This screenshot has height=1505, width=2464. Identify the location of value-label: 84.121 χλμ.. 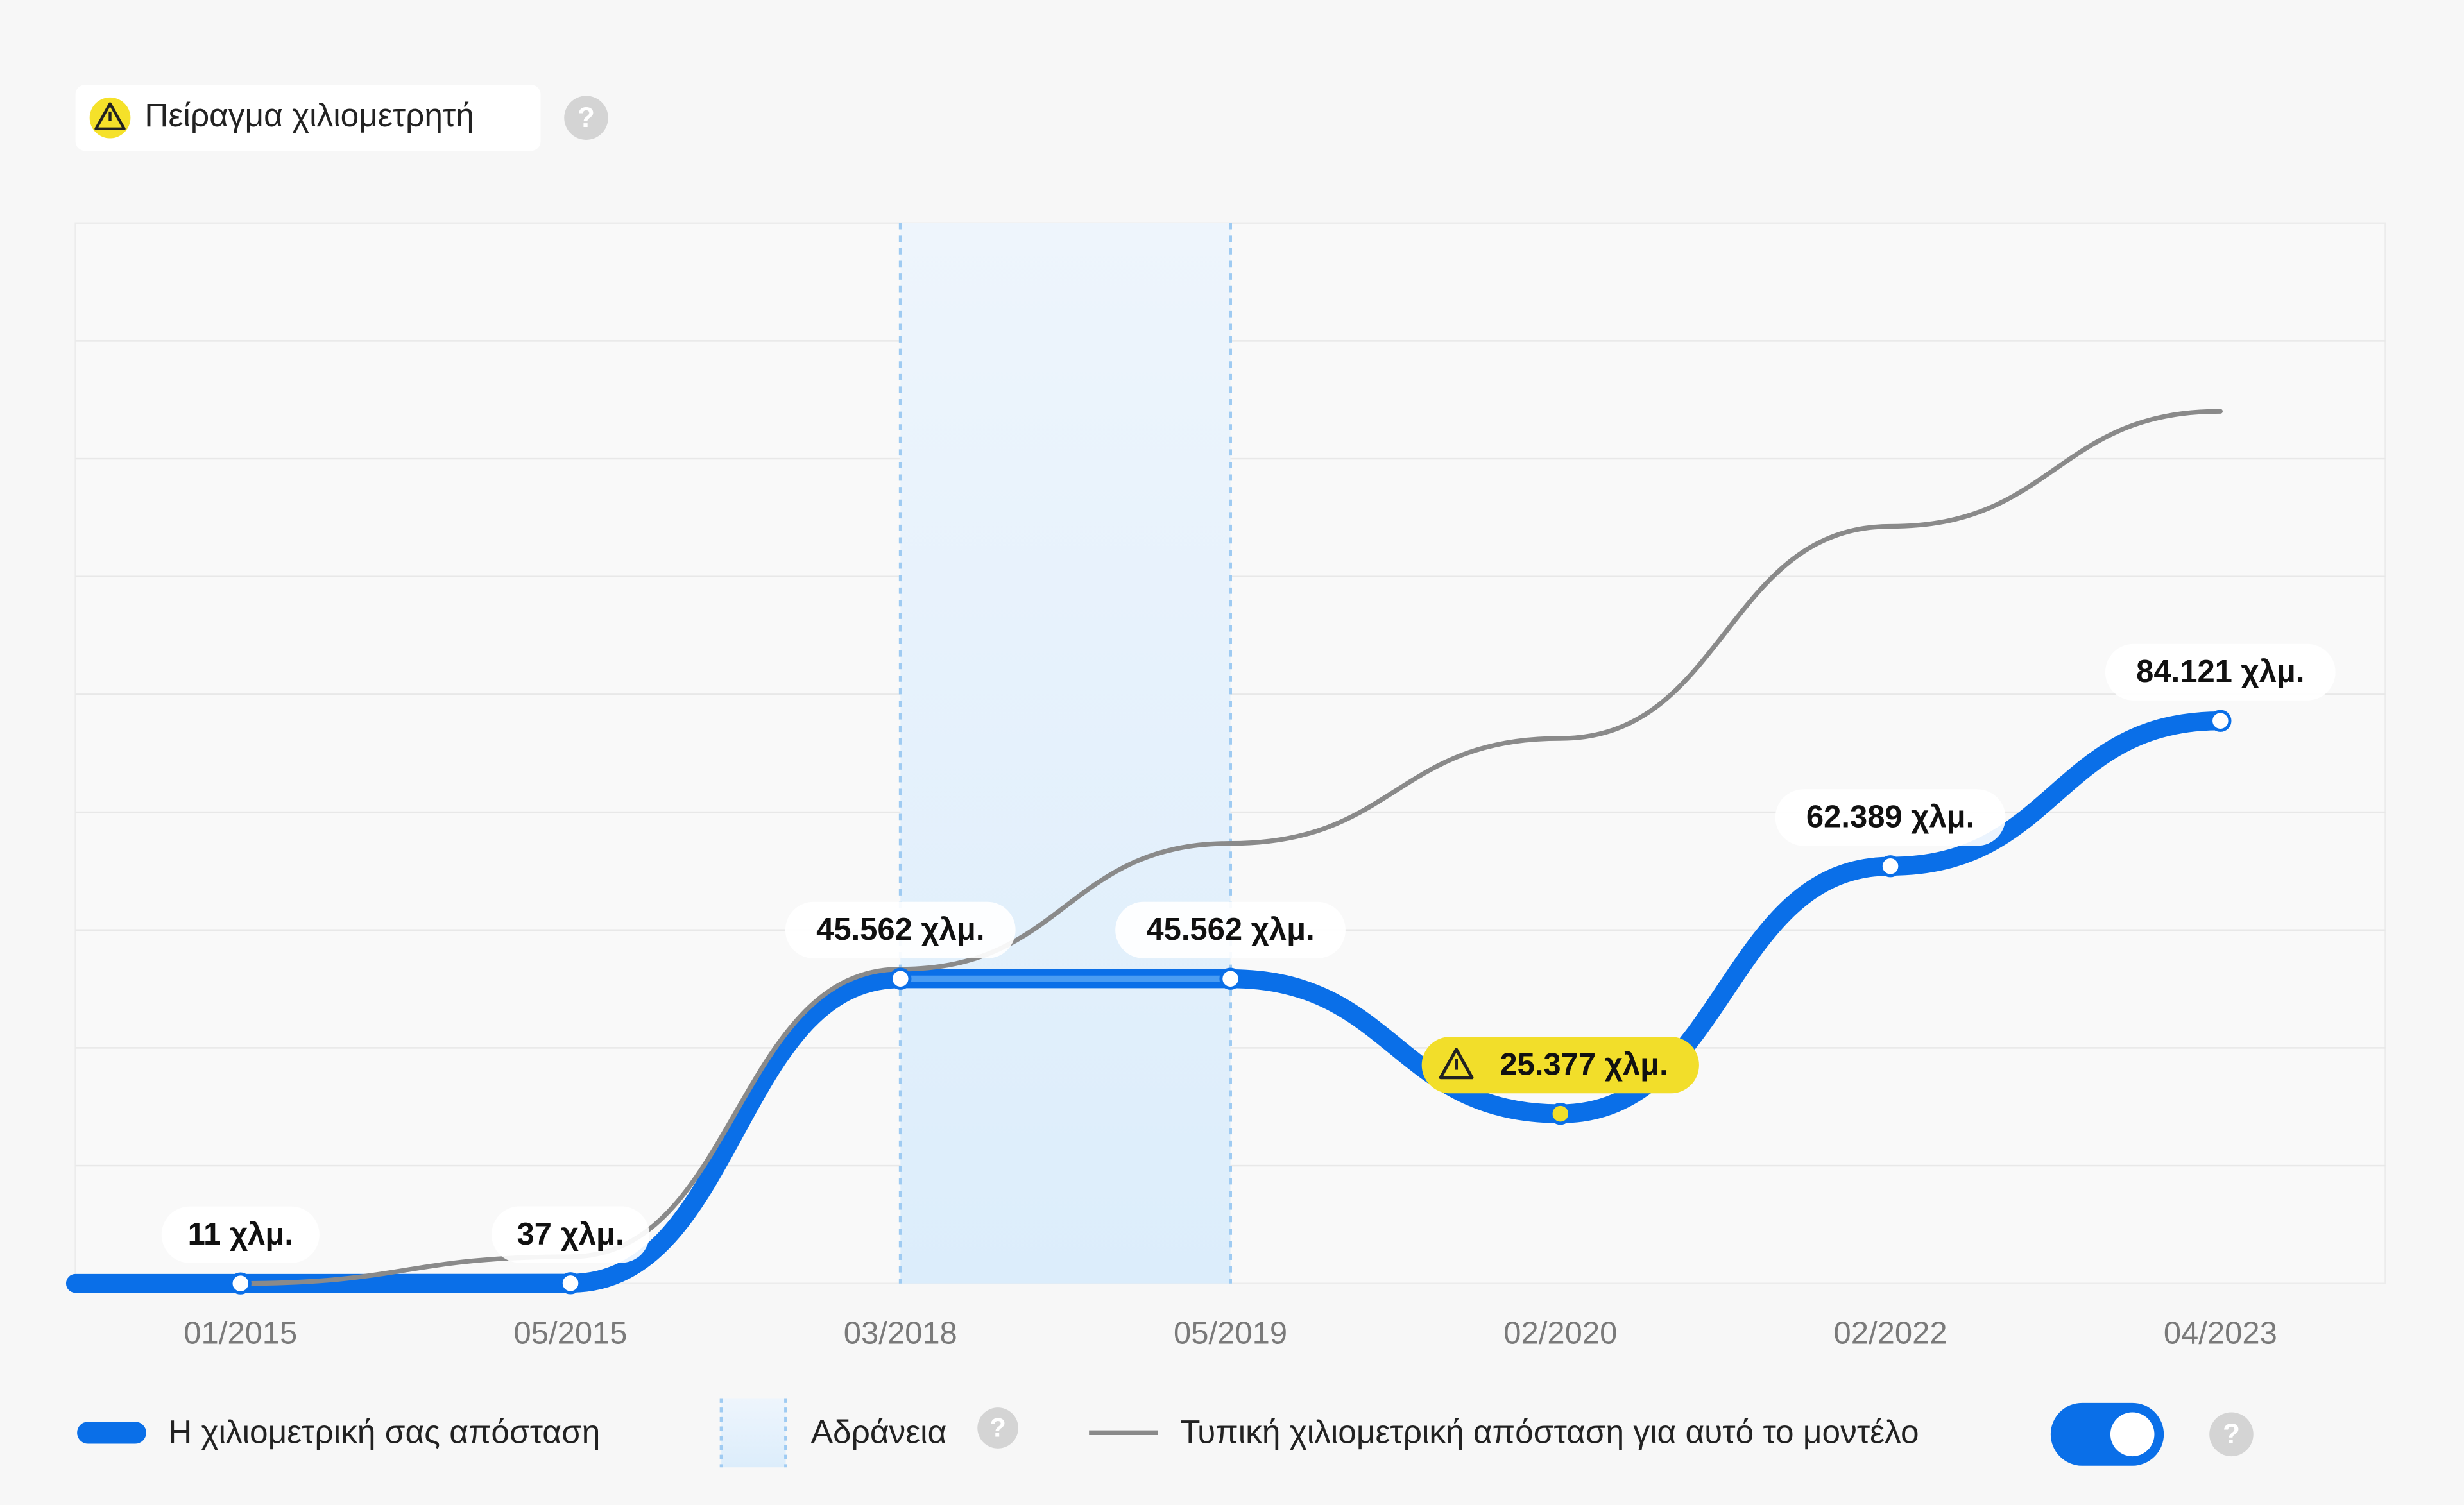
(2220, 671).